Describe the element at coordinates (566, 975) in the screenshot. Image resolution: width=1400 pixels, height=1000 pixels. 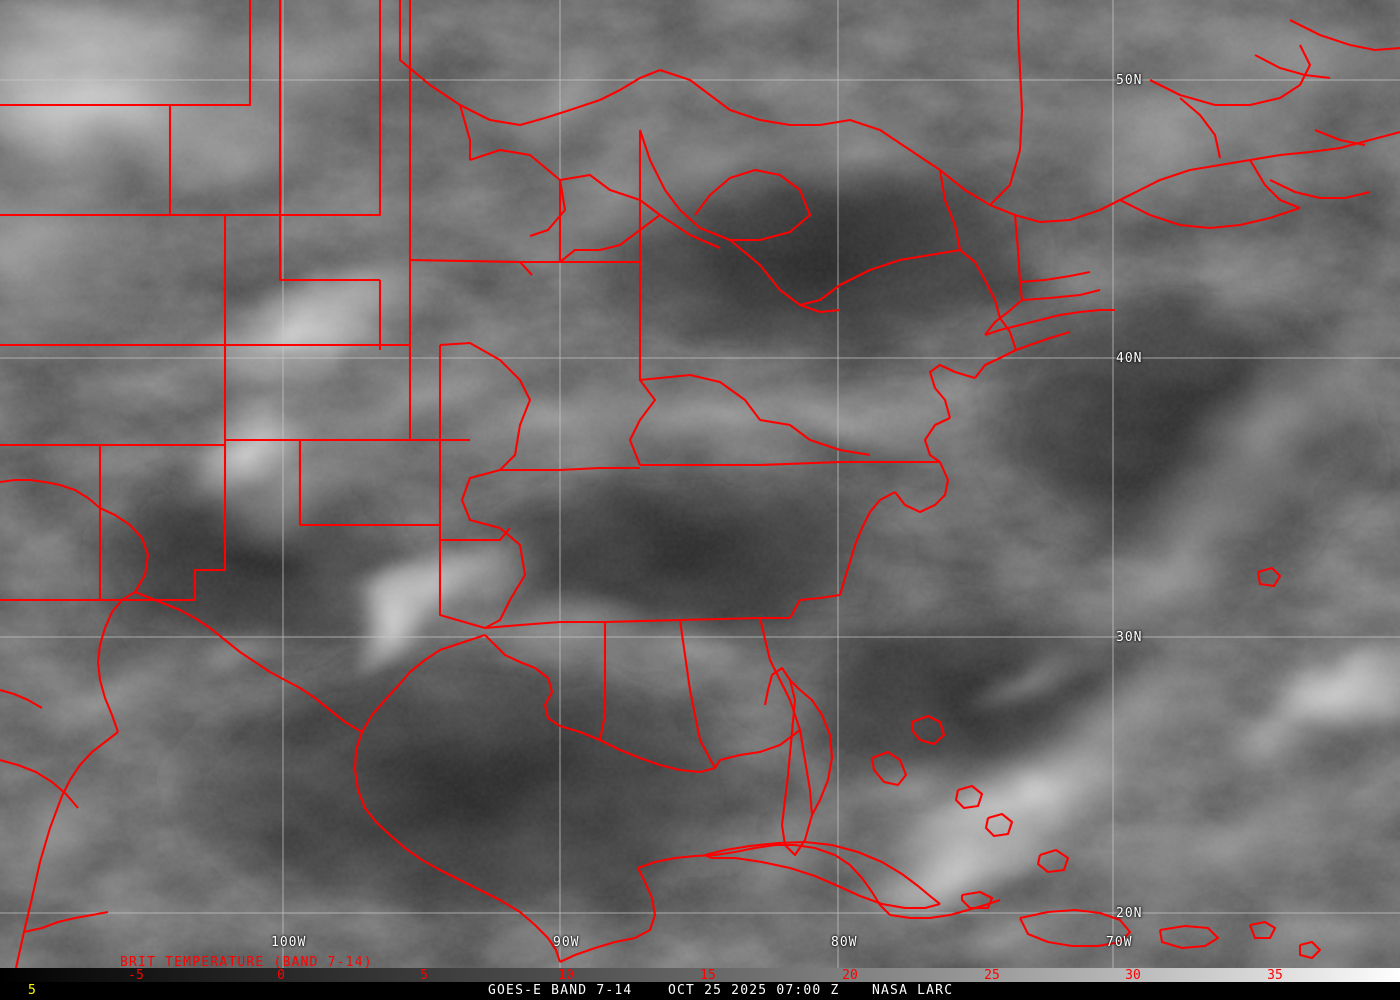
I see `colorbar-tick: 10` at that location.